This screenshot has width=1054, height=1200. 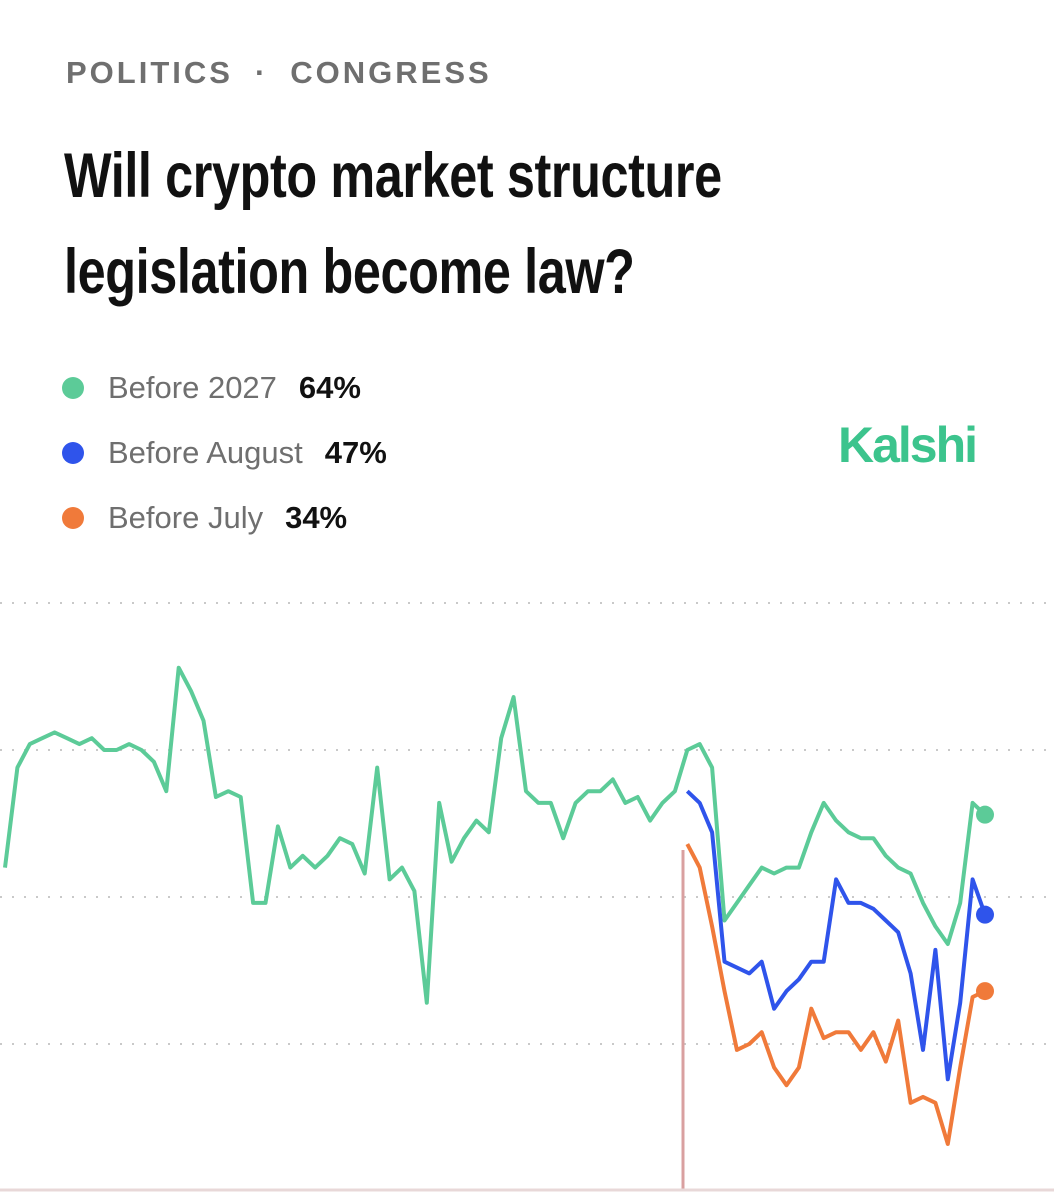 What do you see at coordinates (192, 387) in the screenshot?
I see `legend-label: Before 2027` at bounding box center [192, 387].